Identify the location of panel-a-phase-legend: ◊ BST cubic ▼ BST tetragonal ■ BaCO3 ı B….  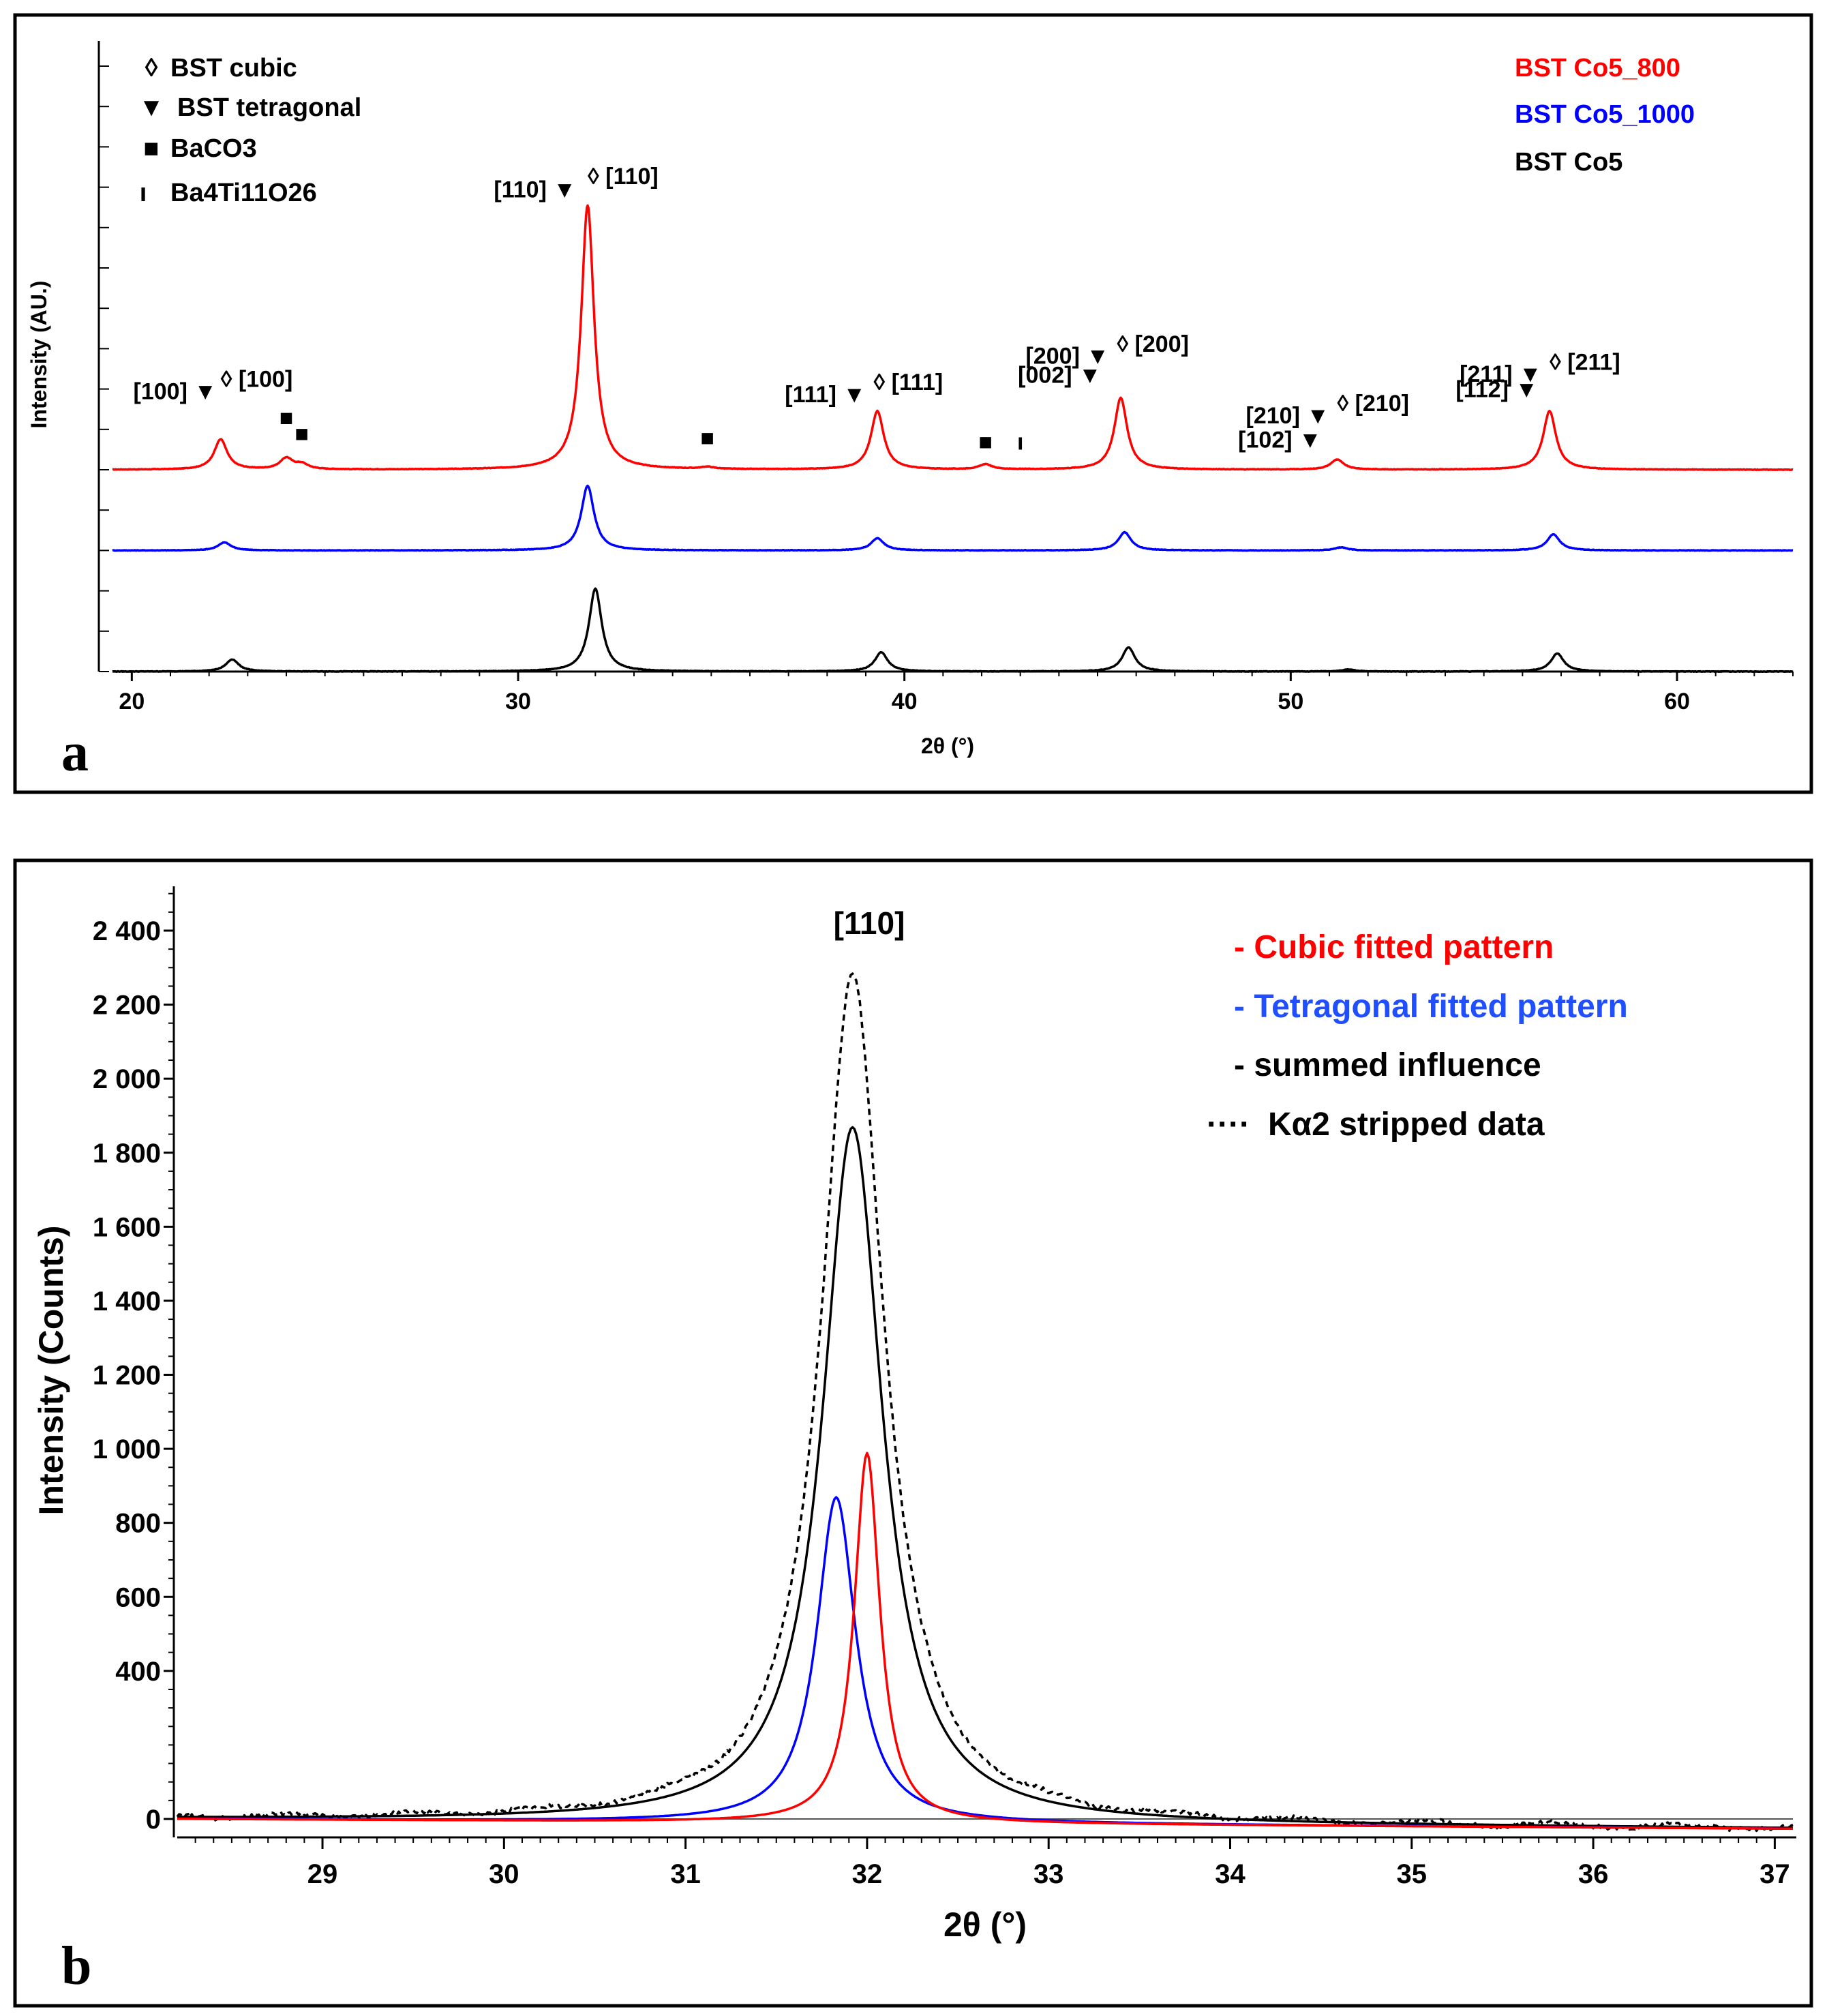
(249, 130).